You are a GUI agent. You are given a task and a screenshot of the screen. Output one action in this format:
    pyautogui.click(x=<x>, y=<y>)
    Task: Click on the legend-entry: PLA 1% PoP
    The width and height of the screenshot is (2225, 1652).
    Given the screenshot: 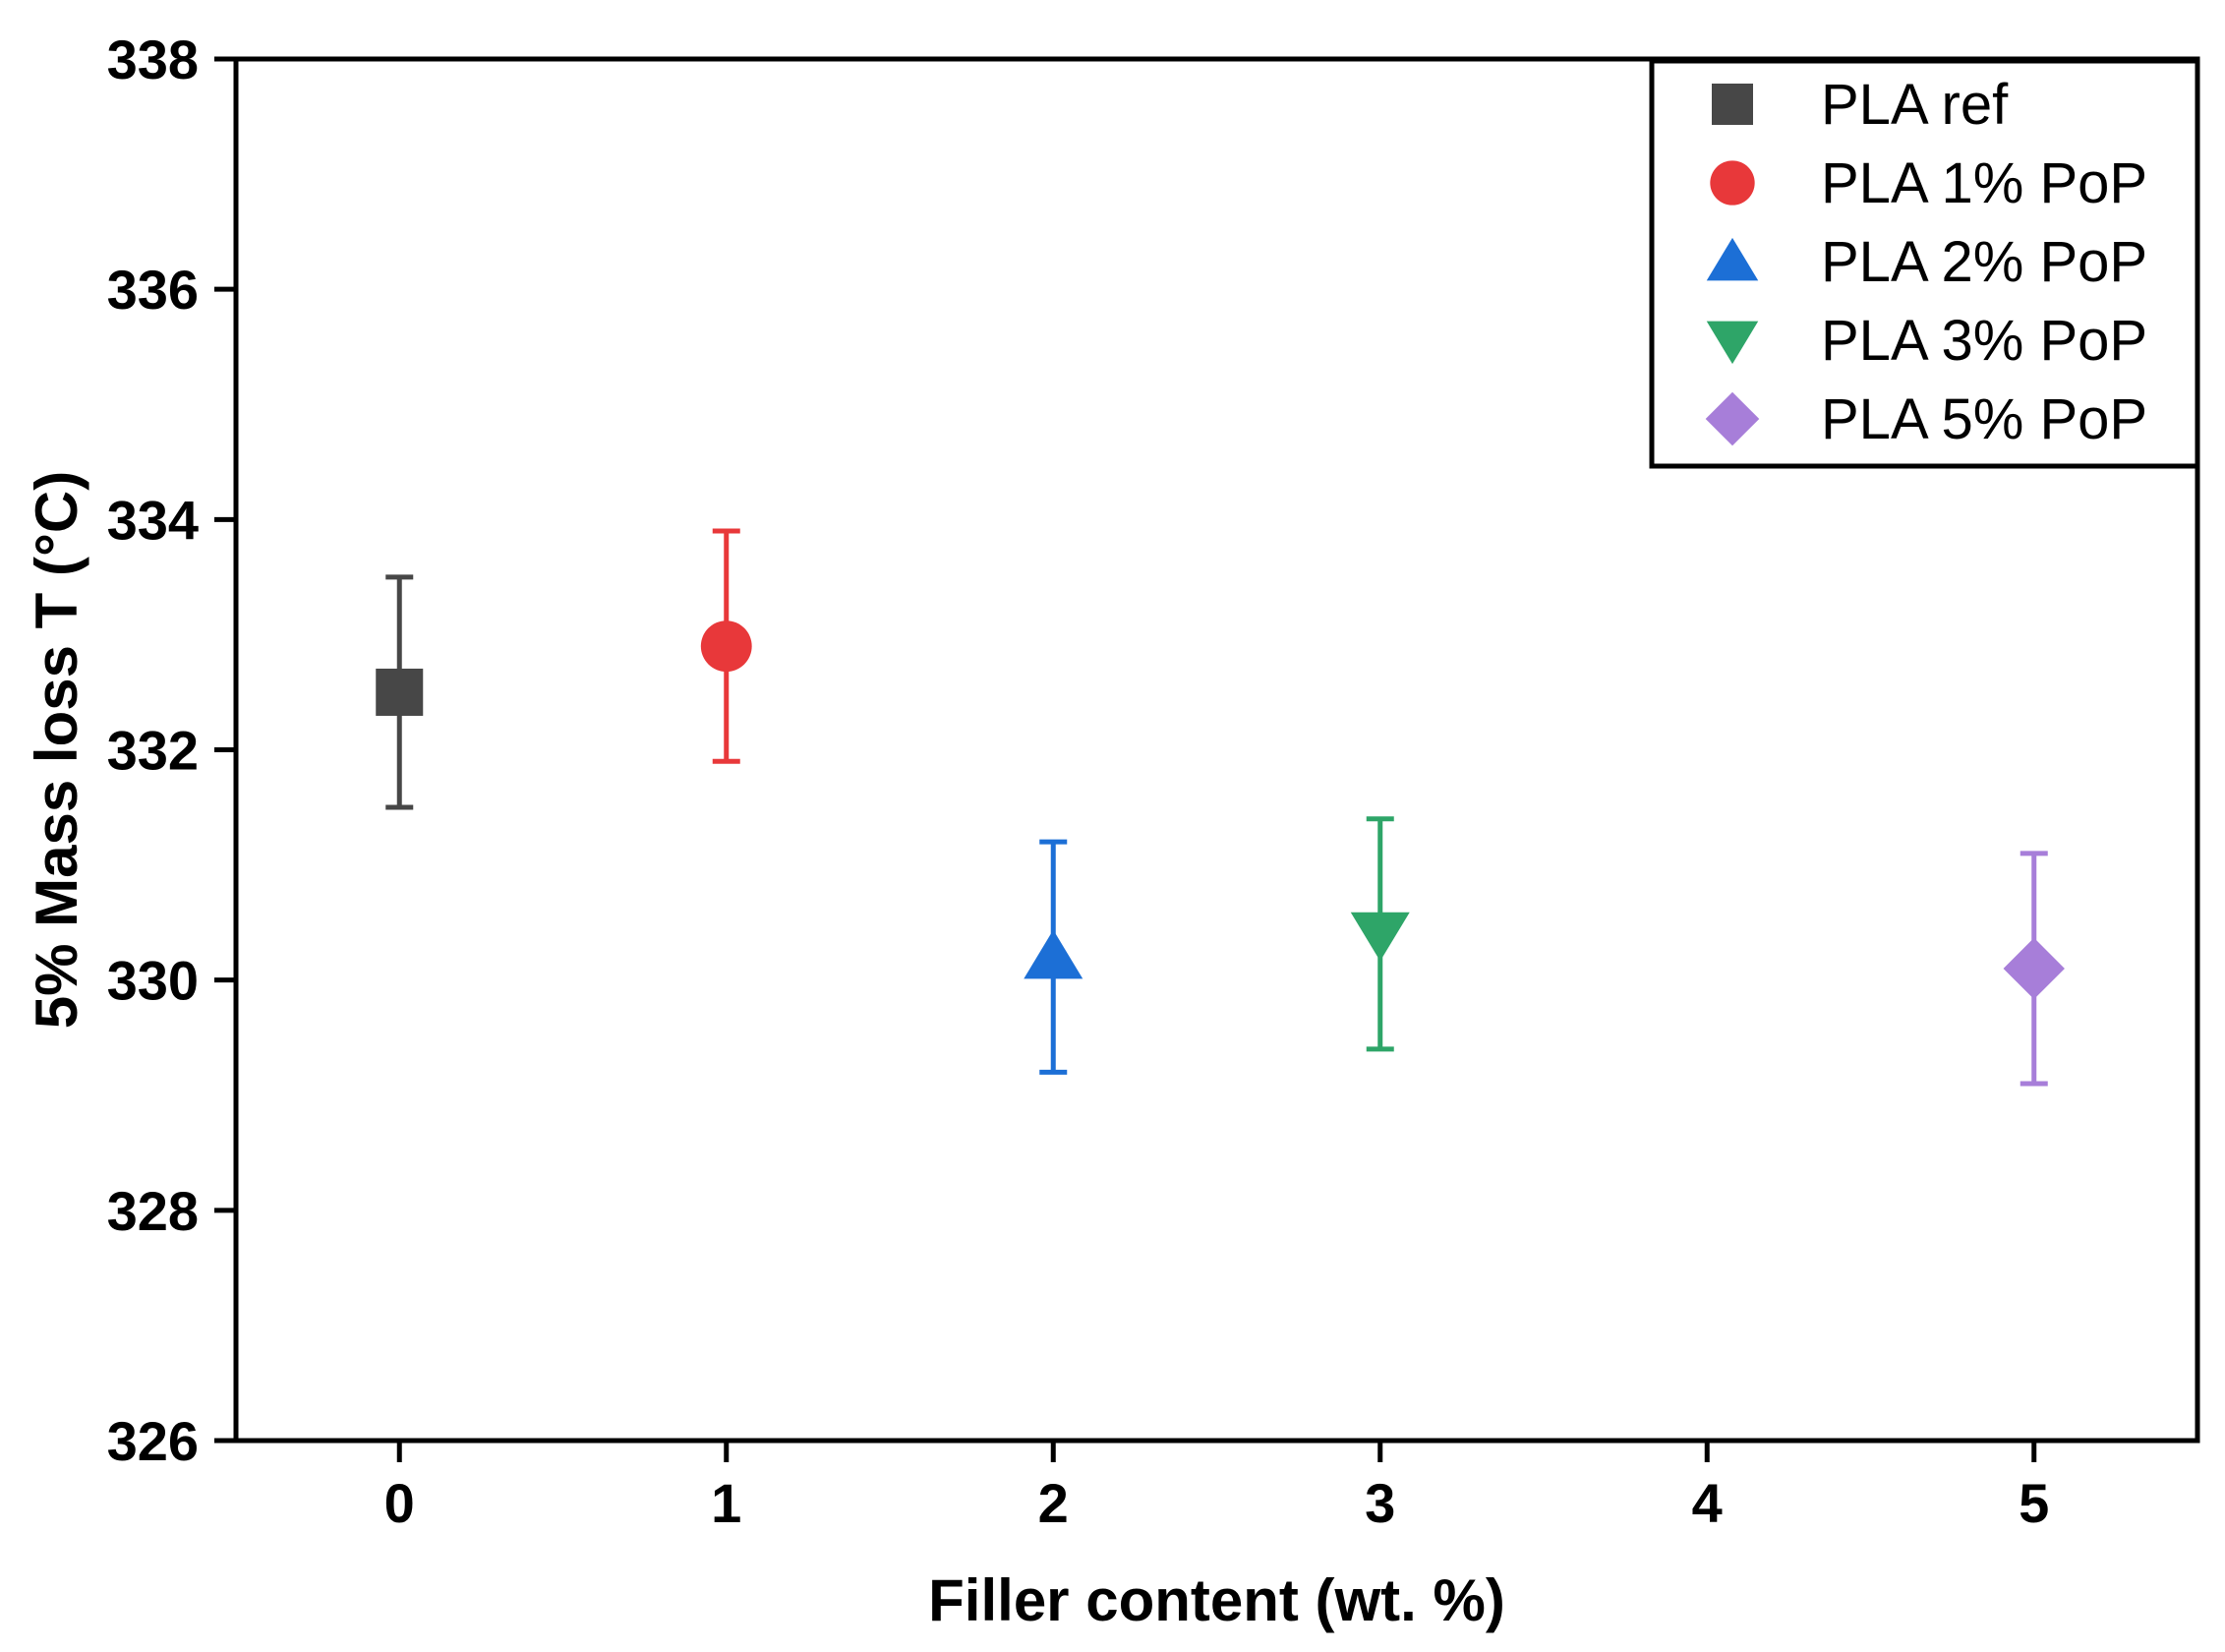 What is the action you would take?
    pyautogui.click(x=1929, y=183)
    